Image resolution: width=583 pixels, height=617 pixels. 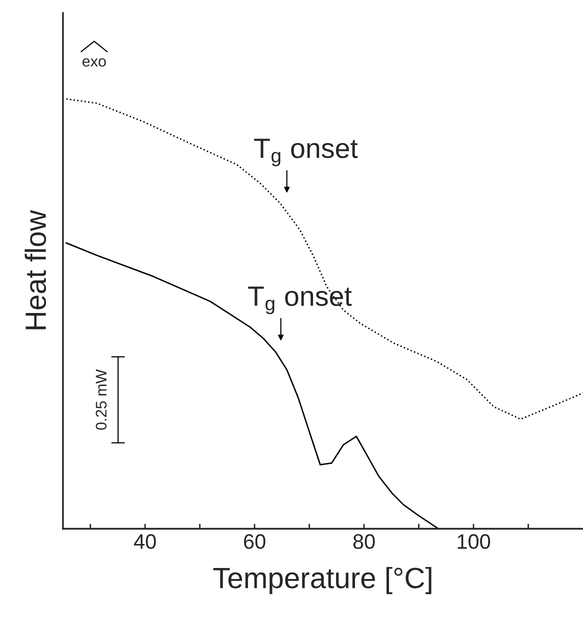 I want to click on x-tick-label: 80, so click(x=364, y=541).